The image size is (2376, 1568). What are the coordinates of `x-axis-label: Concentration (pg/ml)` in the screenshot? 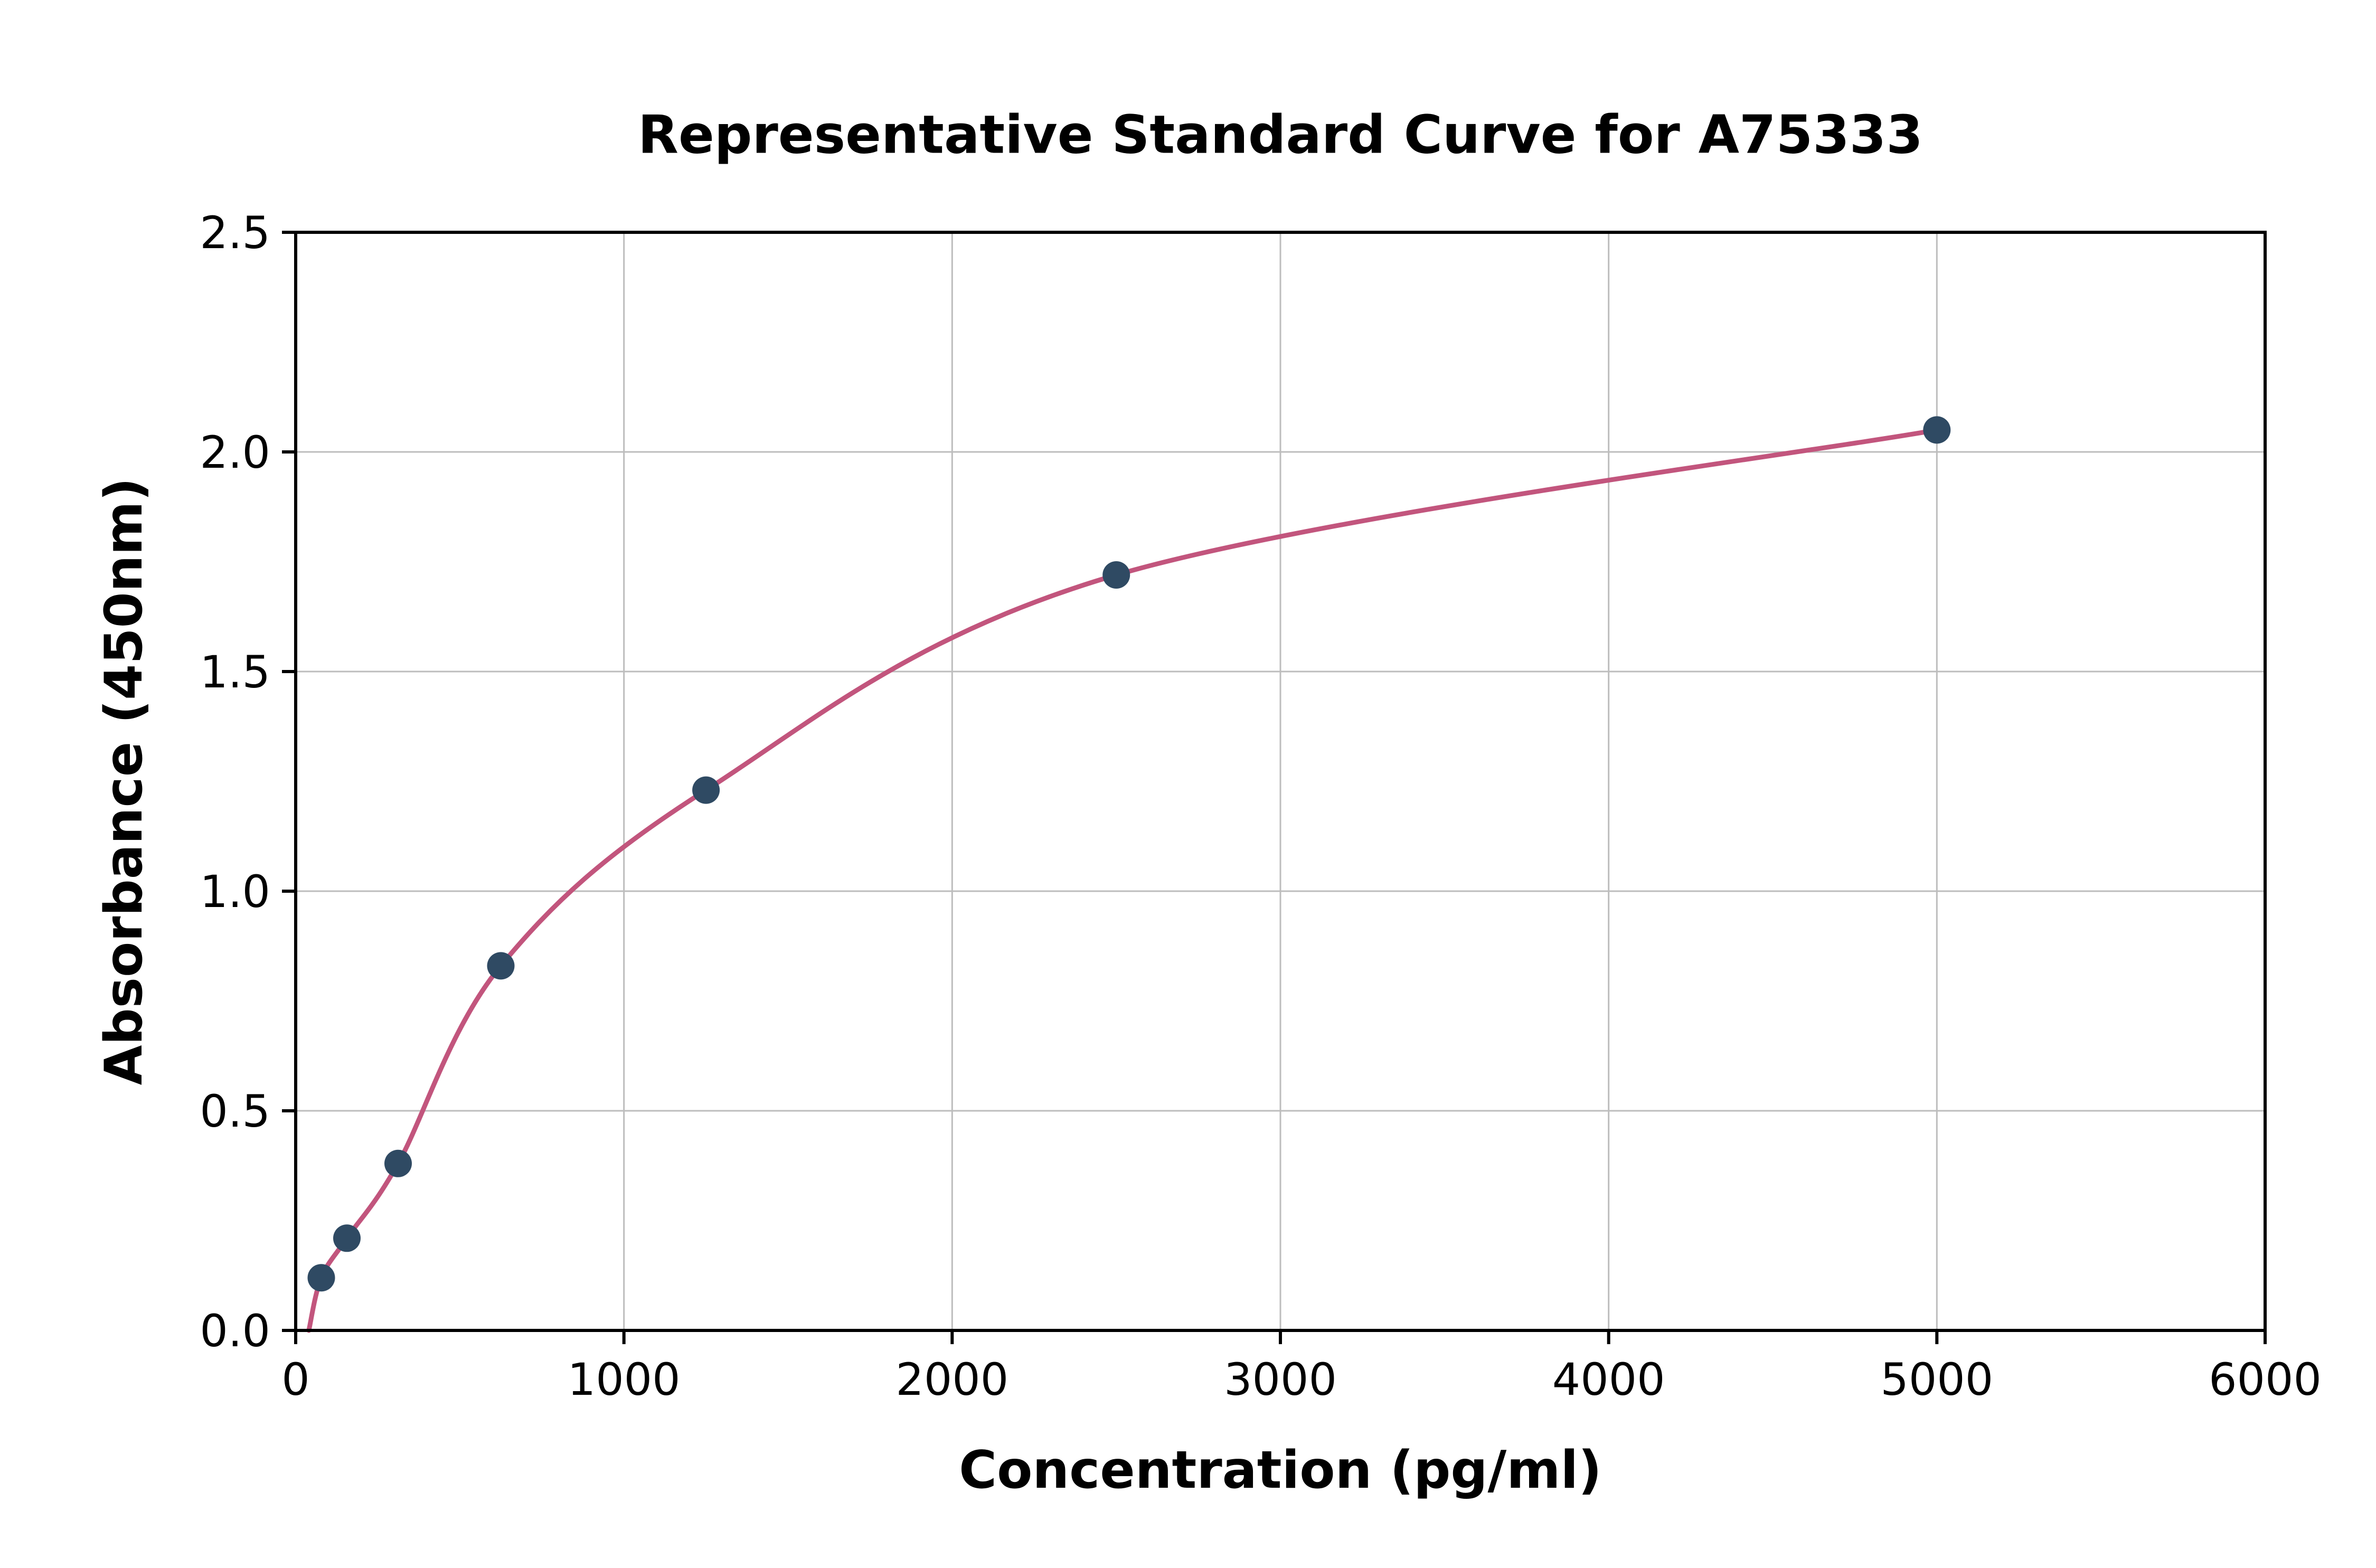 It's located at (1280, 1470).